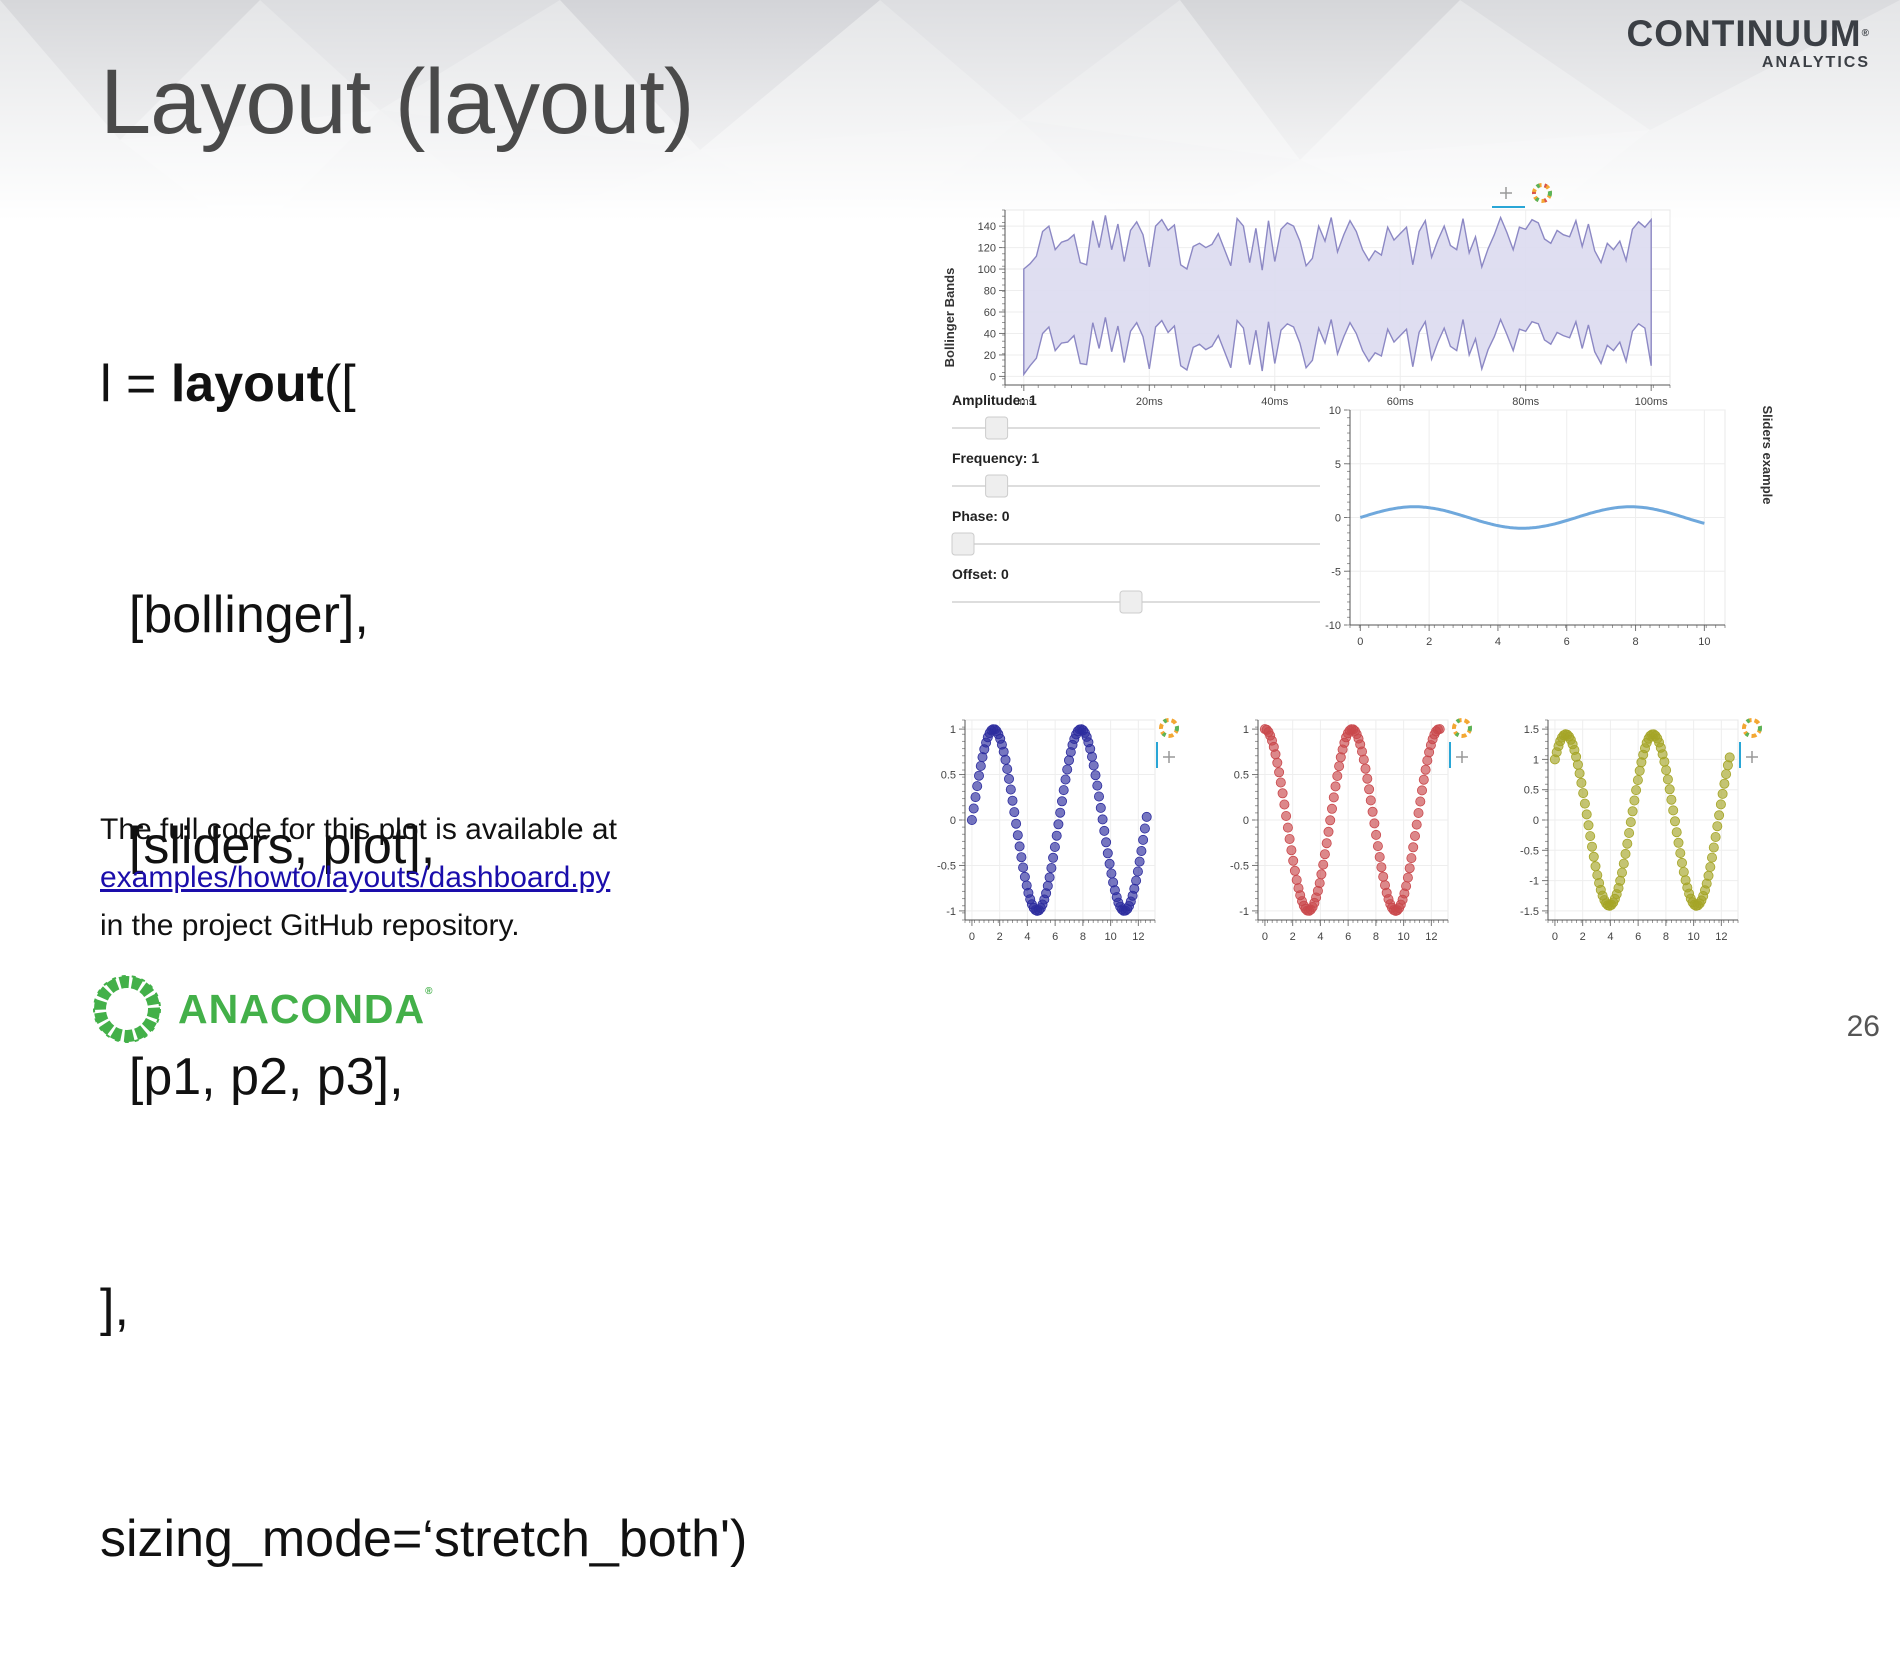  I want to click on y-tick-label: 10, so click(1335, 411).